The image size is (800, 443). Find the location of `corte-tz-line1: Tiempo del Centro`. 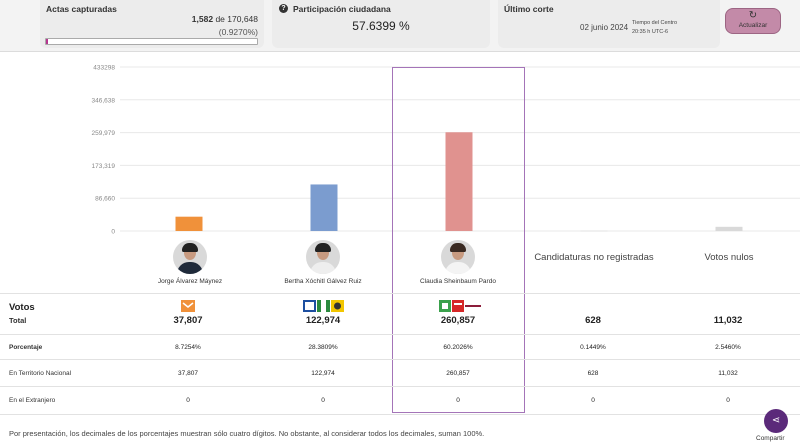

corte-tz-line1: Tiempo del Centro is located at coordinates (655, 23).